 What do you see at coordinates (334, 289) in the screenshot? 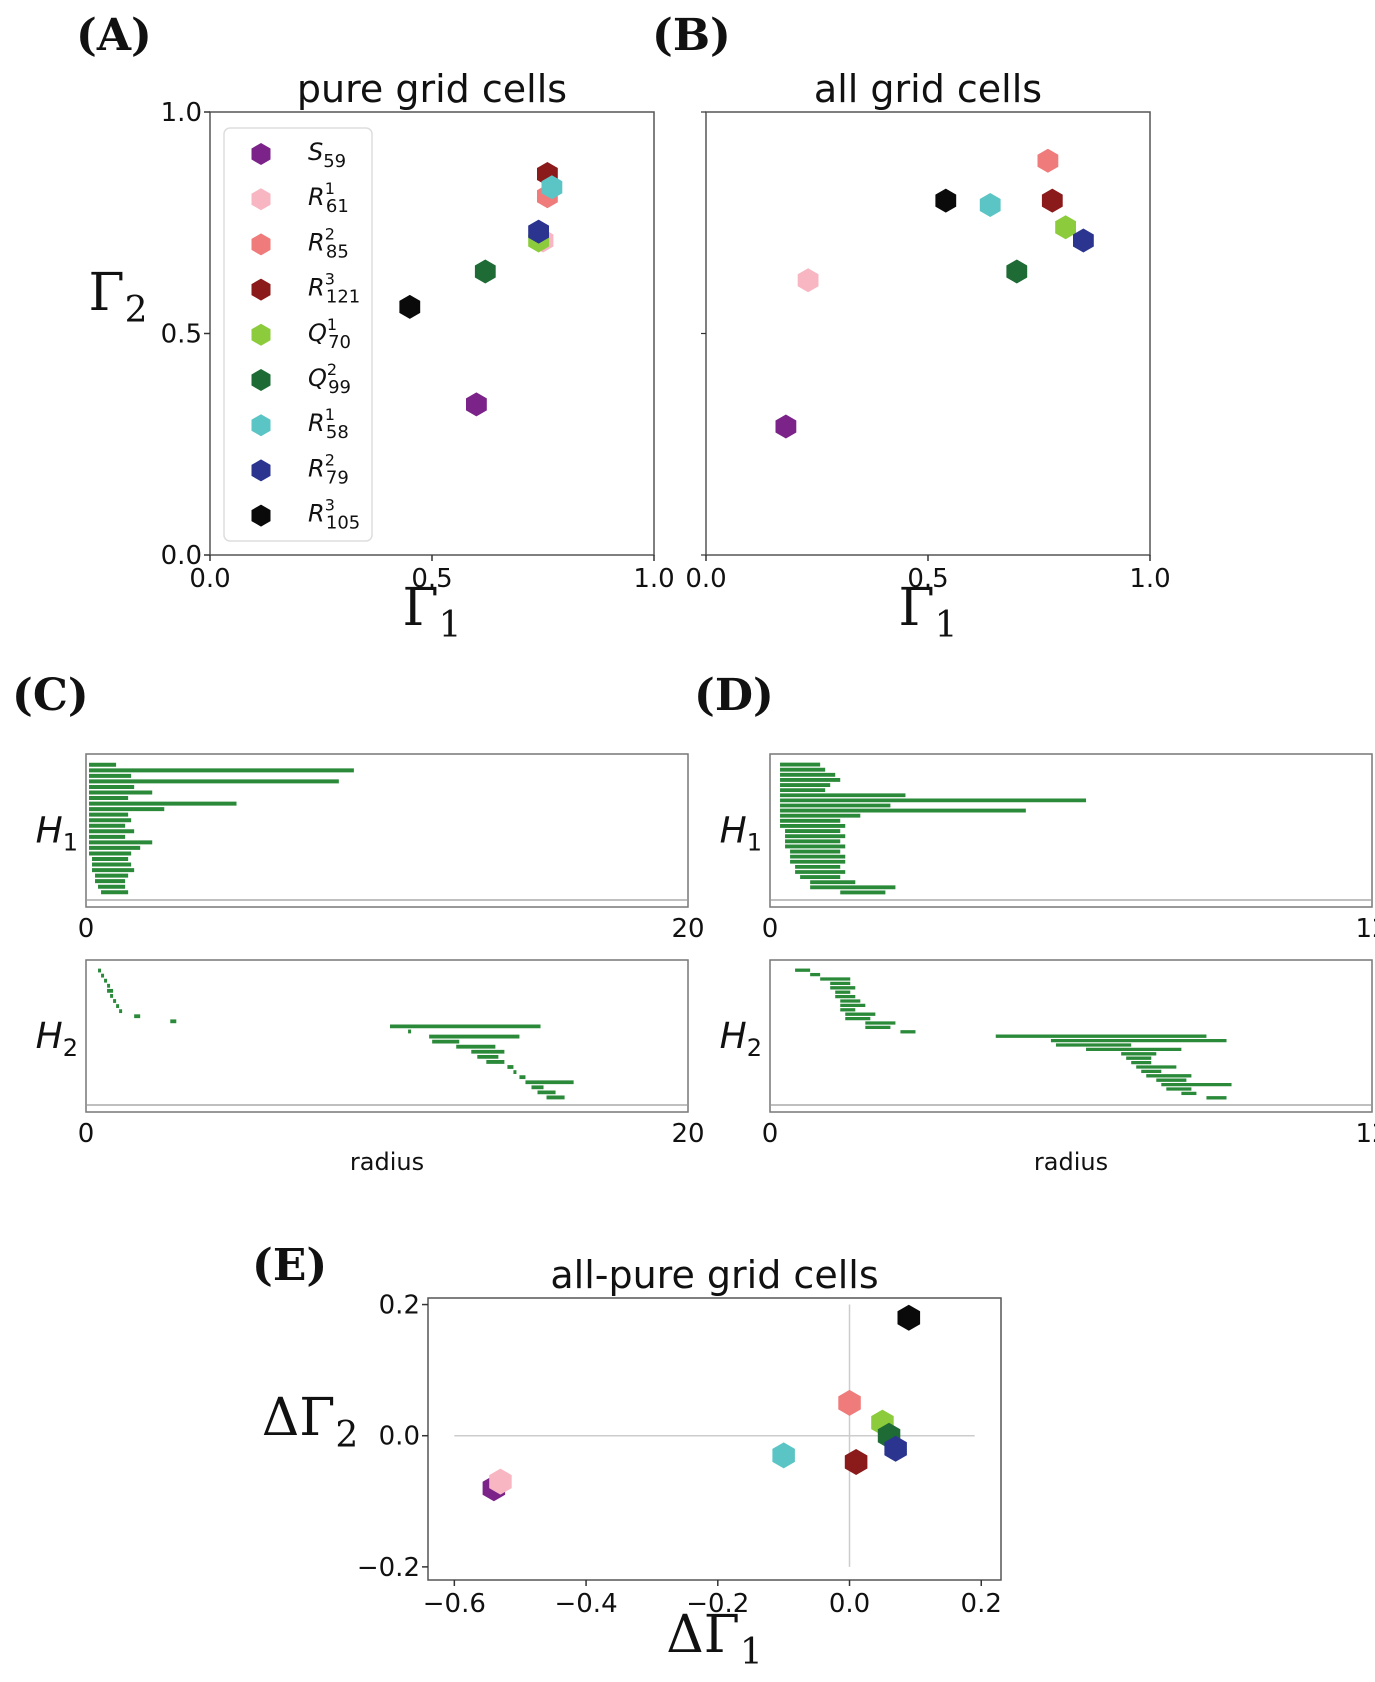
I see `legend-label-R3_121: R3 121` at bounding box center [334, 289].